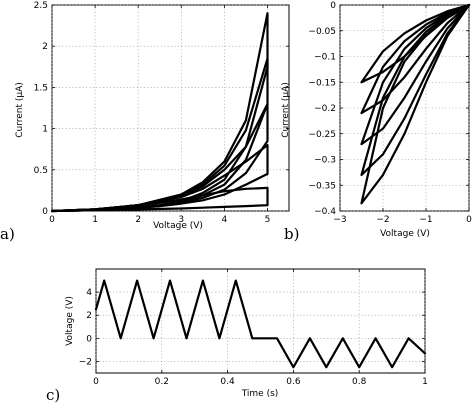  What do you see at coordinates (325, 161) in the screenshot?
I see `y-tick-label: −0.3` at bounding box center [325, 161].